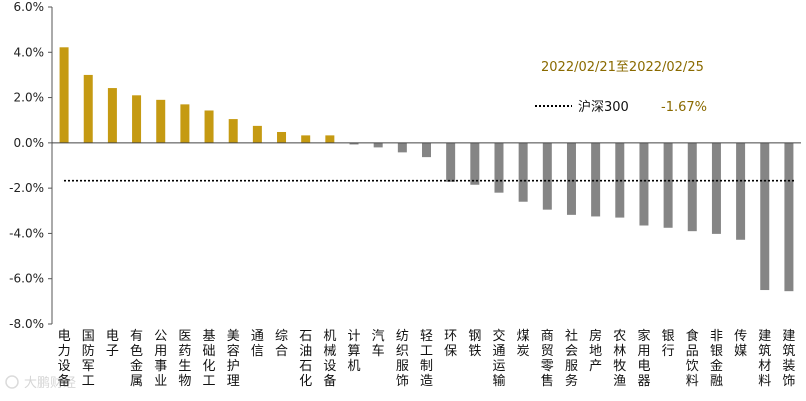 Image resolution: width=806 pixels, height=401 pixels. Describe the element at coordinates (160, 359) in the screenshot. I see `category-label: 公用事业` at that location.